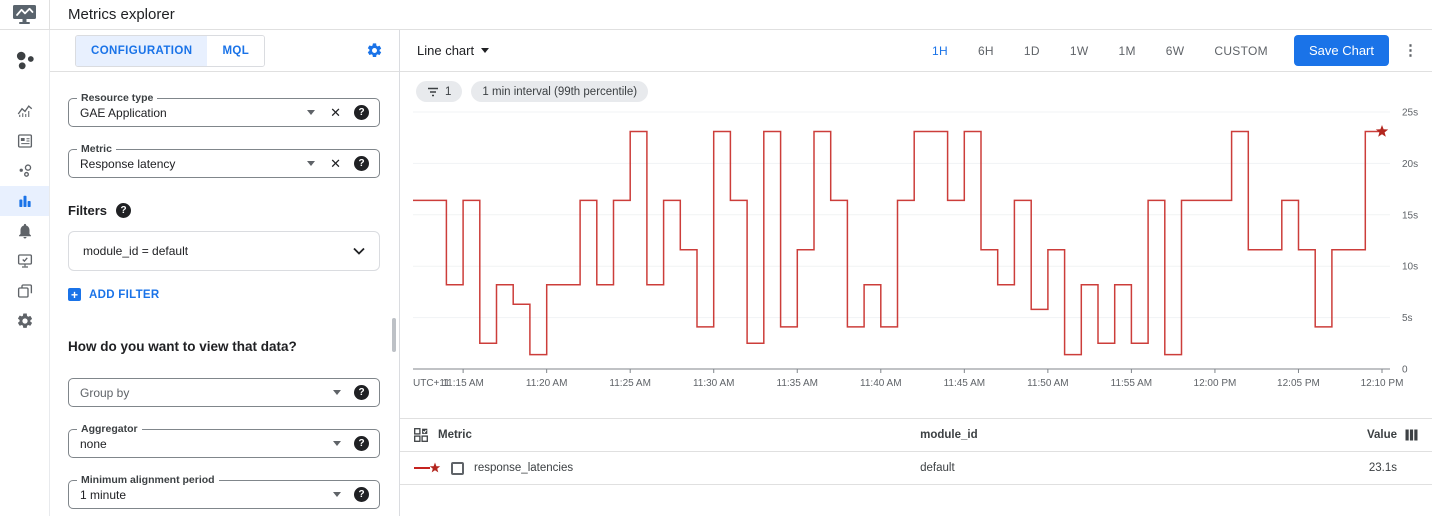 This screenshot has width=1432, height=516. What do you see at coordinates (463, 383) in the screenshot?
I see `svg-text: 11:15 AM` at bounding box center [463, 383].